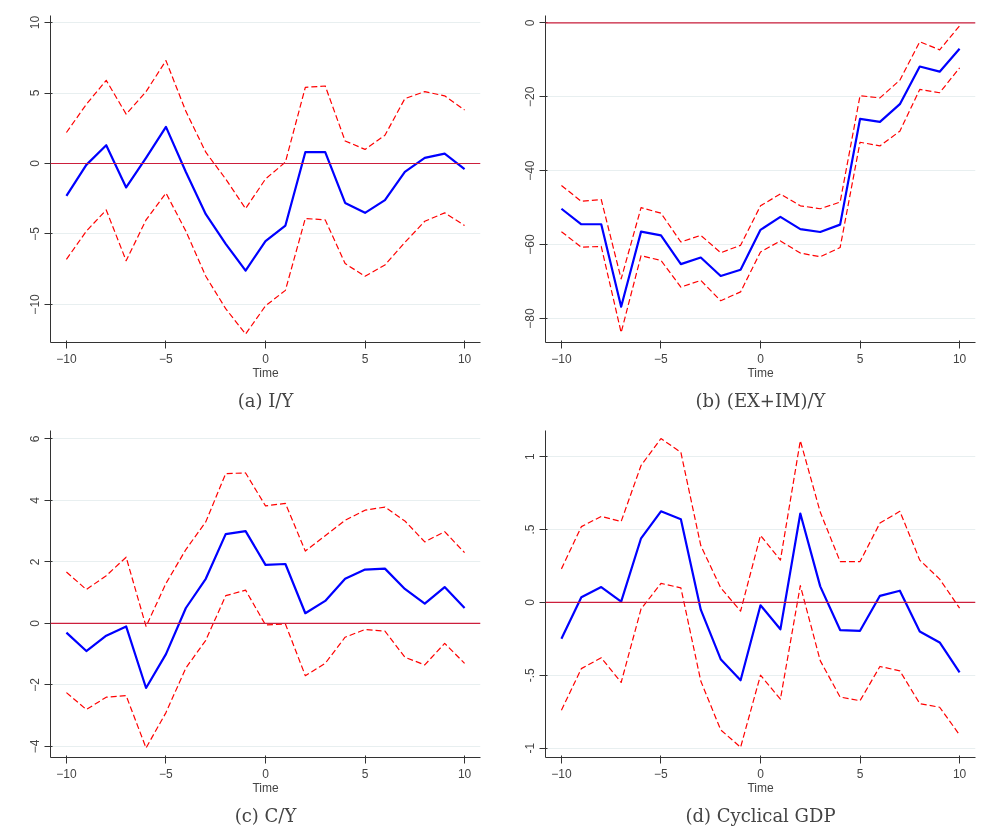  What do you see at coordinates (530, 675) in the screenshot?
I see `y-tick-label: -.5` at bounding box center [530, 675].